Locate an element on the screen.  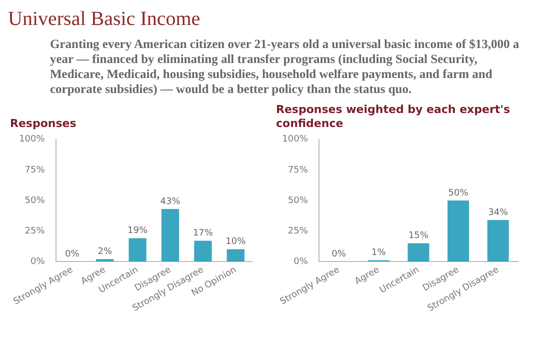
data-label: 19% is located at coordinates (138, 231).